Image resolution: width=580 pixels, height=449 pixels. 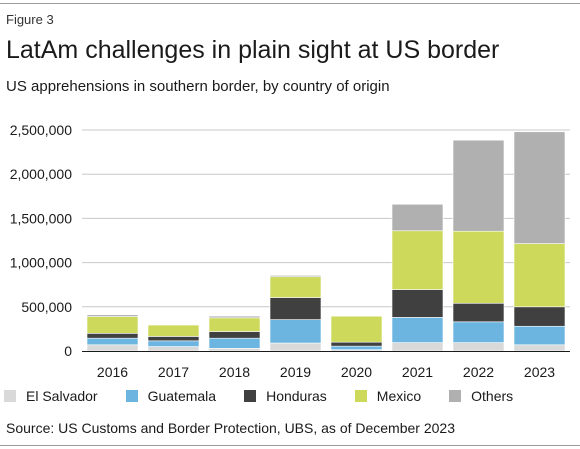 What do you see at coordinates (41, 263) in the screenshot?
I see `y-tick-label: 1,000,000` at bounding box center [41, 263].